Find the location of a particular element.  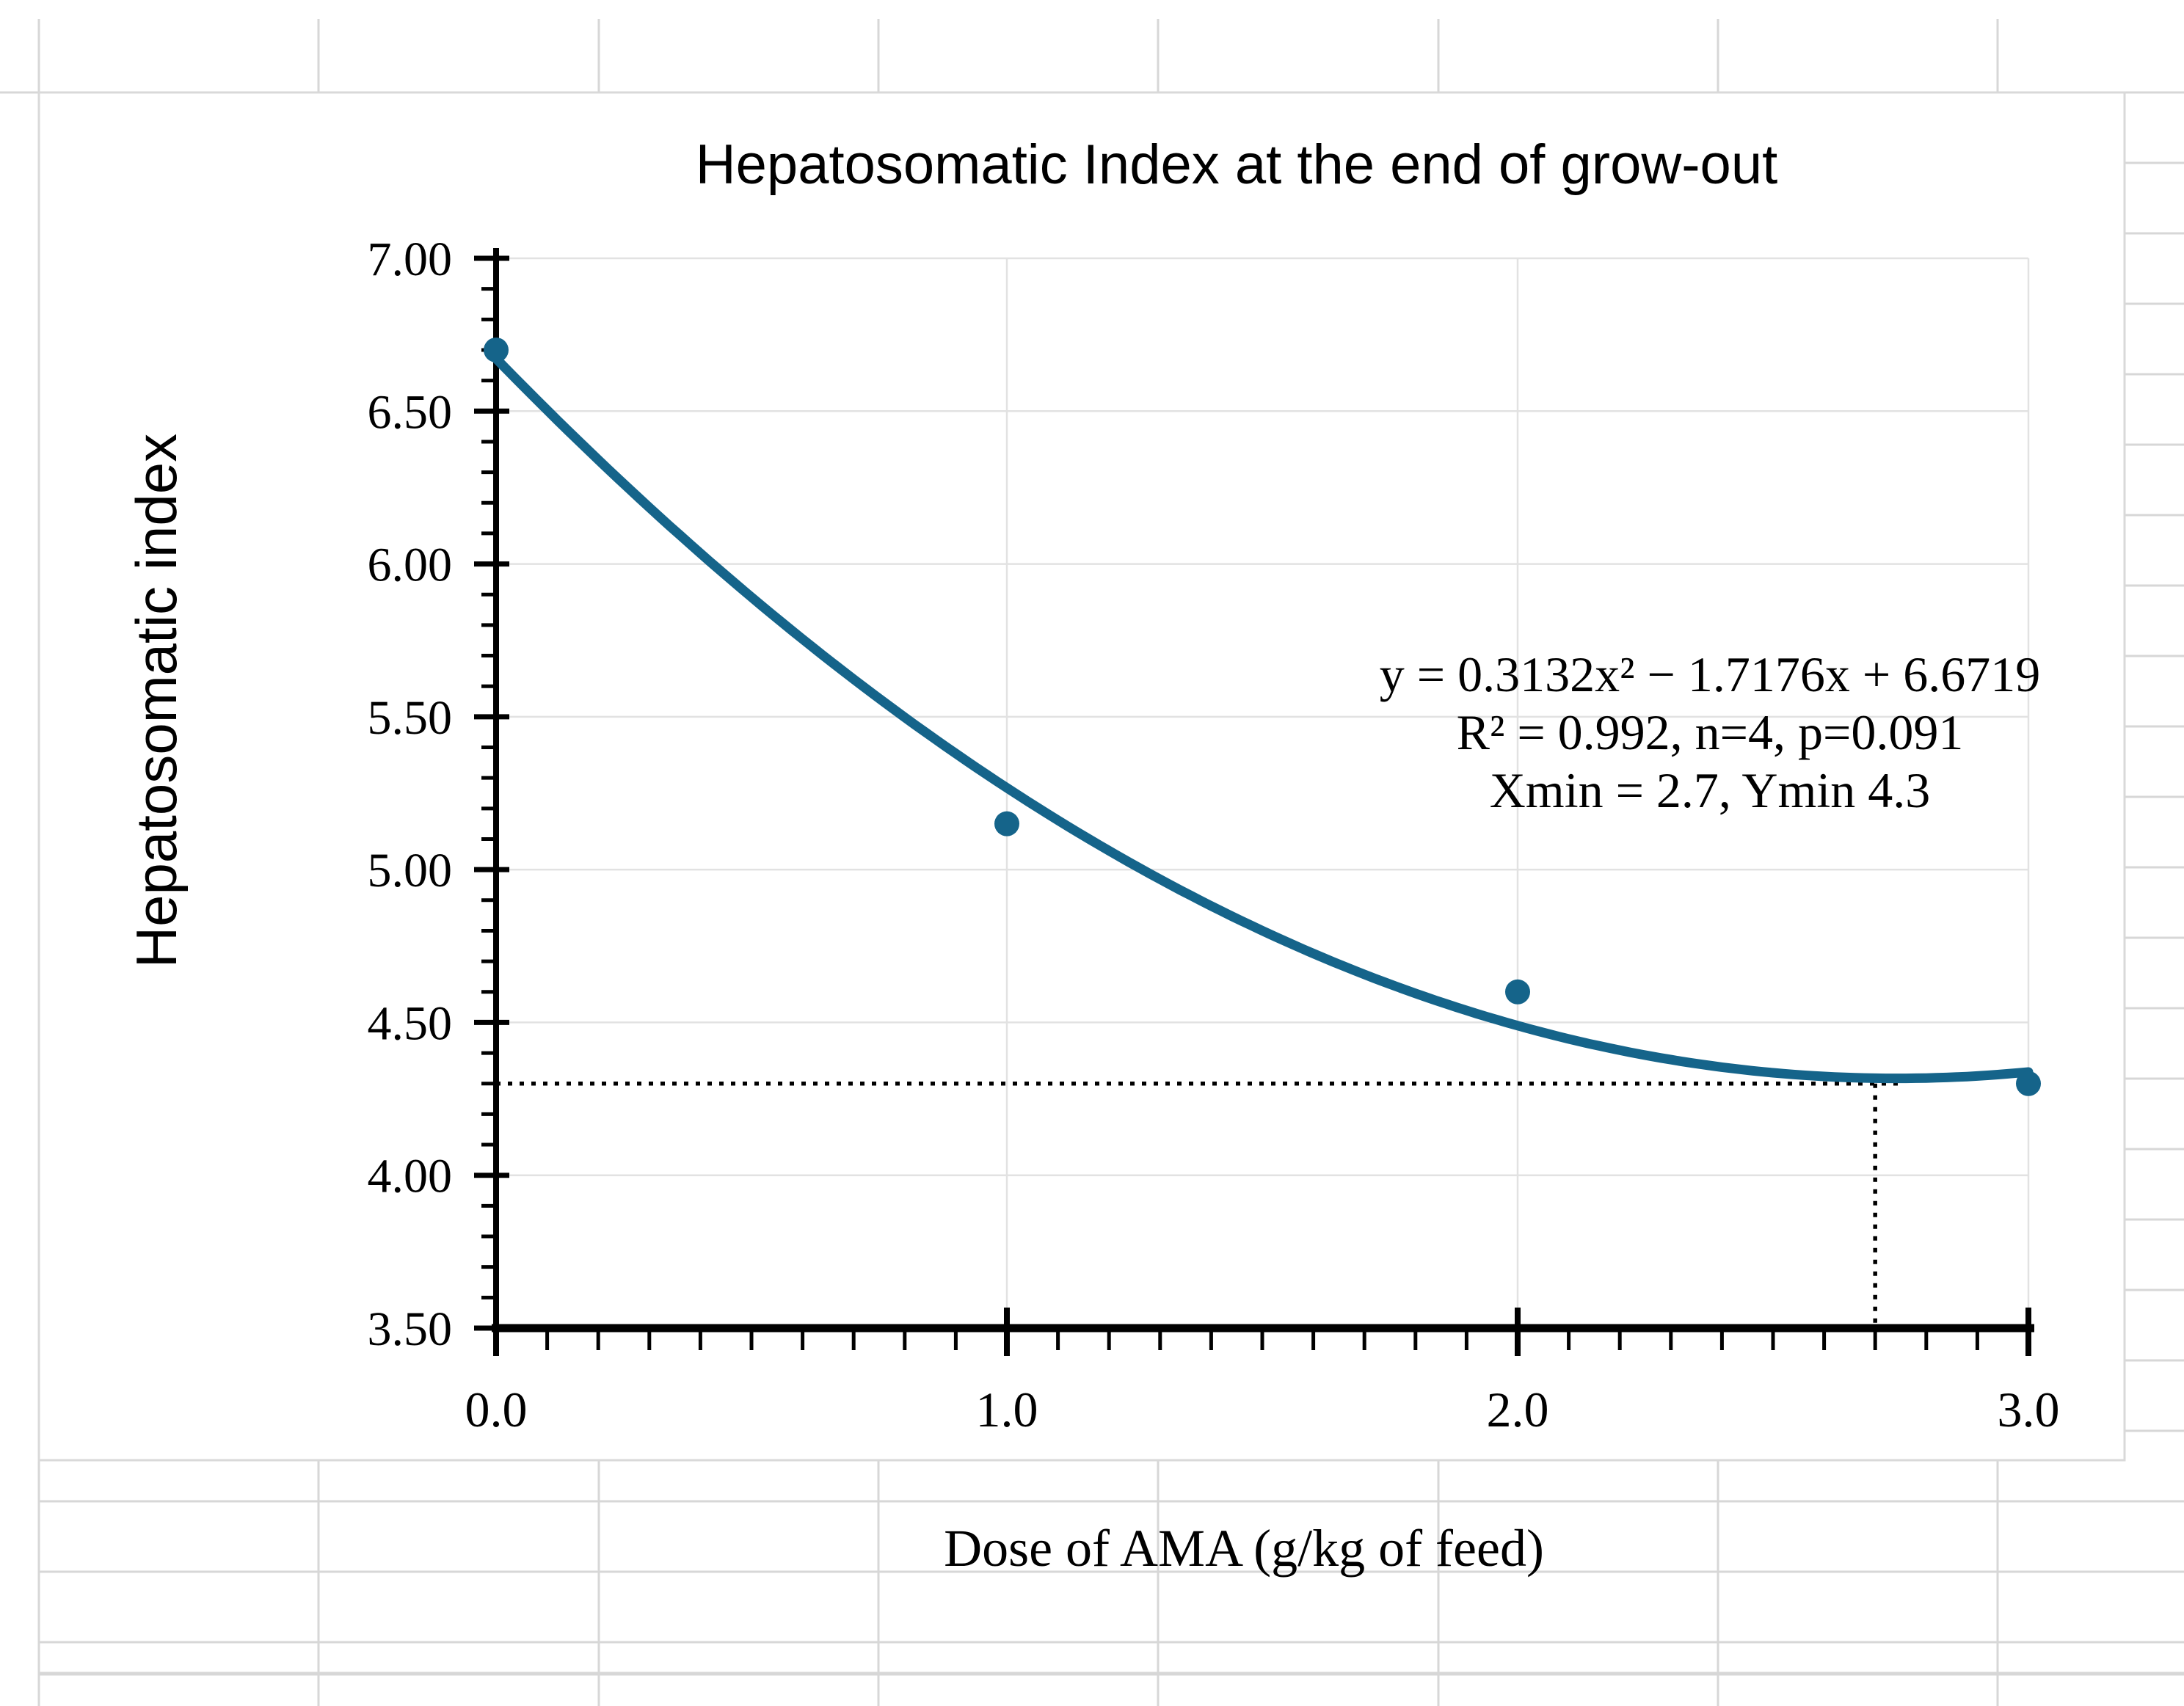

y-tick-label: 5.00 is located at coordinates (411, 870).